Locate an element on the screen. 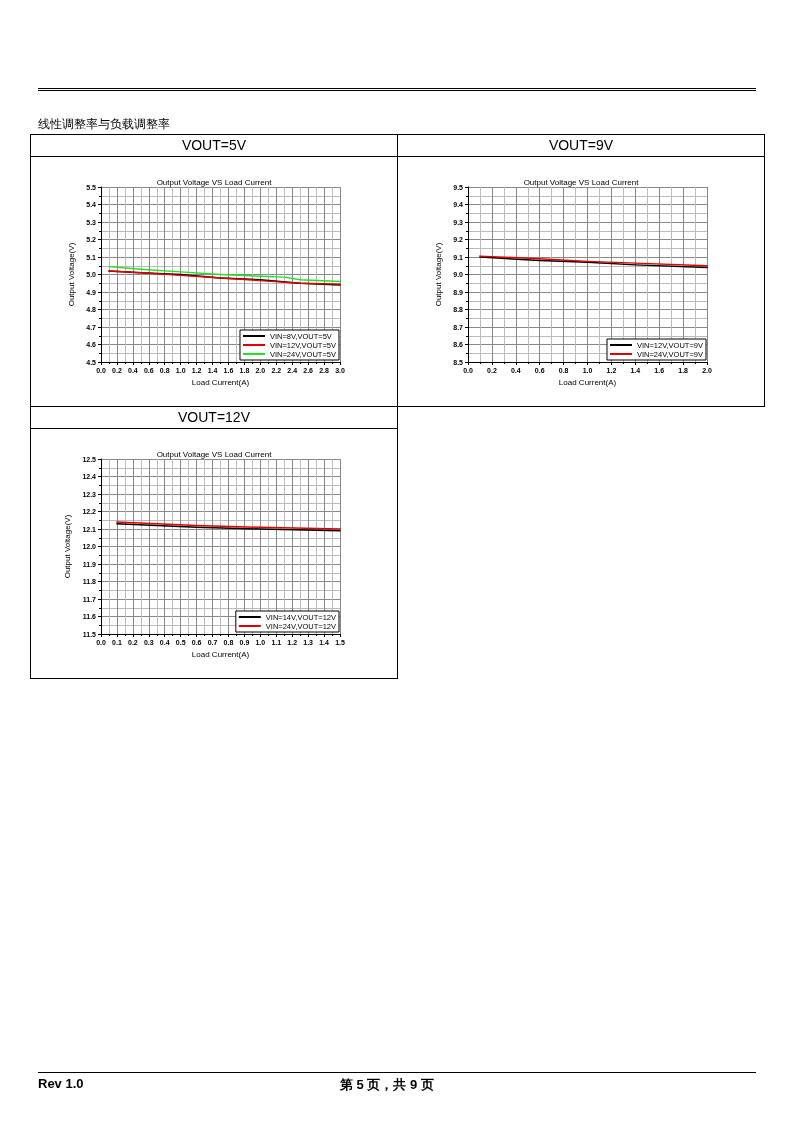 The image size is (793, 1122). chart-subtitle: VOUT=9V is located at coordinates (581, 146).